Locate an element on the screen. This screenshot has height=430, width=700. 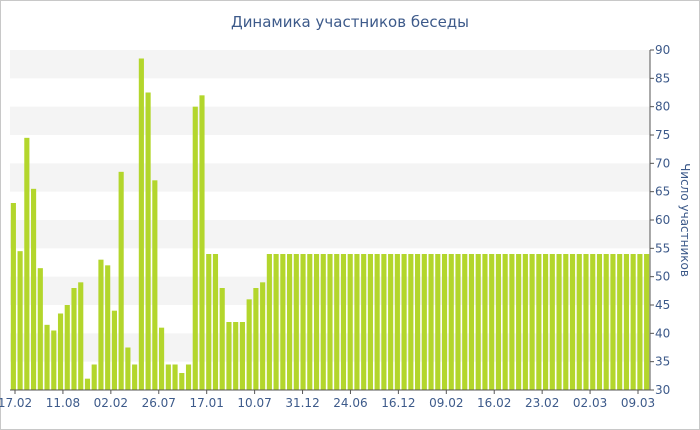
y-tick-label: 30 is located at coordinates (662, 390).